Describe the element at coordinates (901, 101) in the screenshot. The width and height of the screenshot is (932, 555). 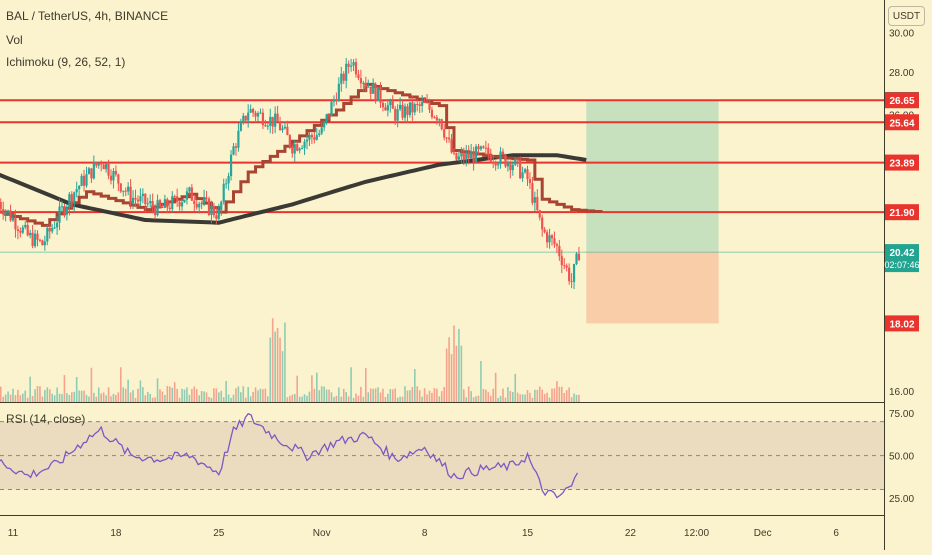
I see `price-label-text: 26.65` at that location.